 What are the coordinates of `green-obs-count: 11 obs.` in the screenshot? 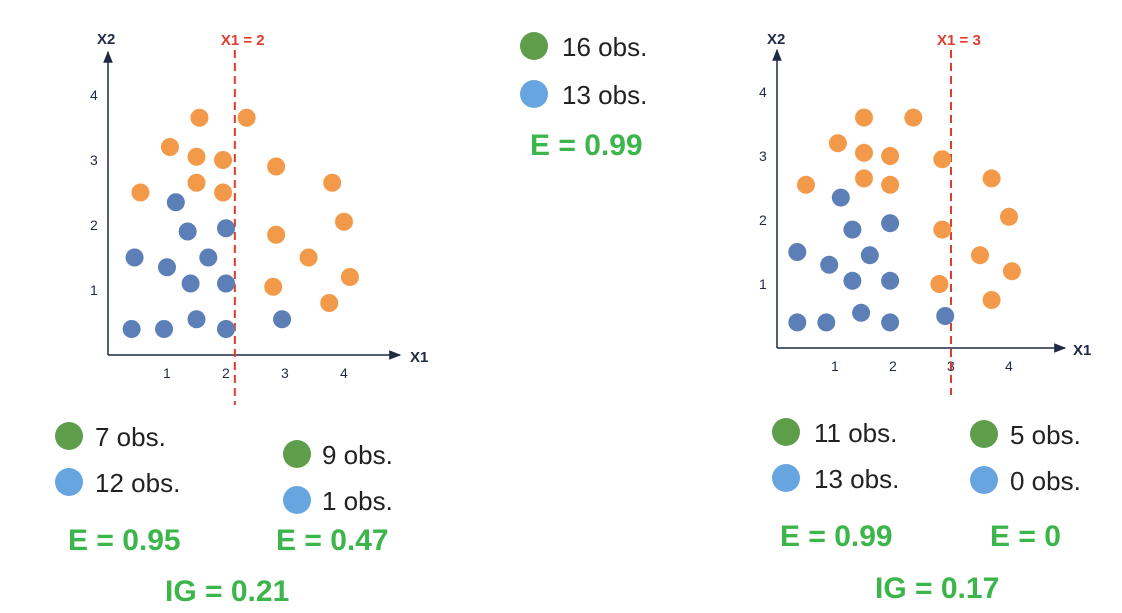 It's located at (855, 433).